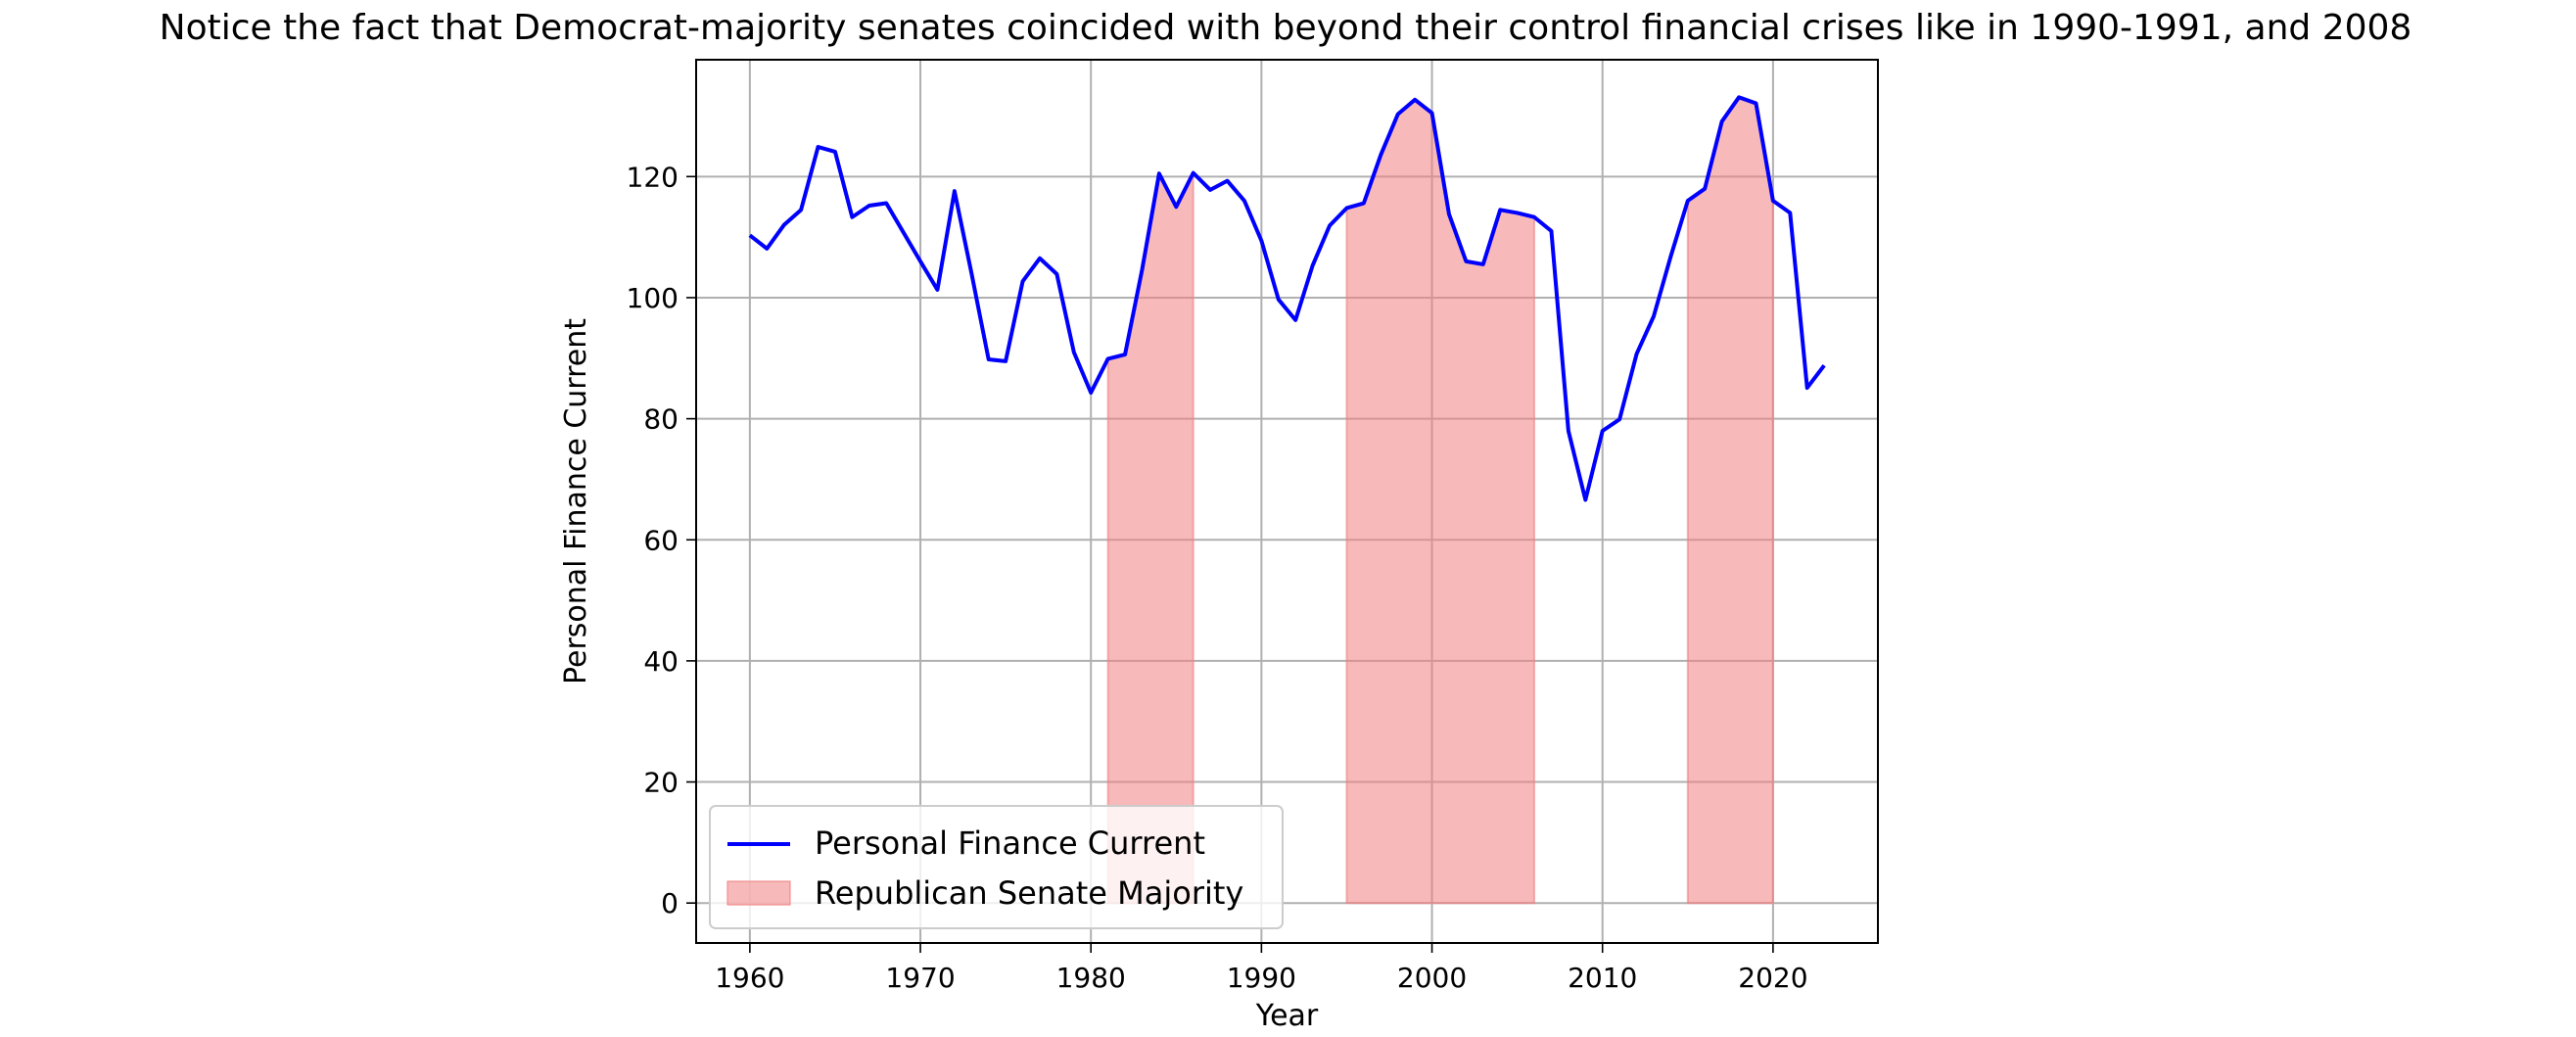 This screenshot has height=1037, width=2576. What do you see at coordinates (653, 298) in the screenshot?
I see `y-tick-label-100: 100` at bounding box center [653, 298].